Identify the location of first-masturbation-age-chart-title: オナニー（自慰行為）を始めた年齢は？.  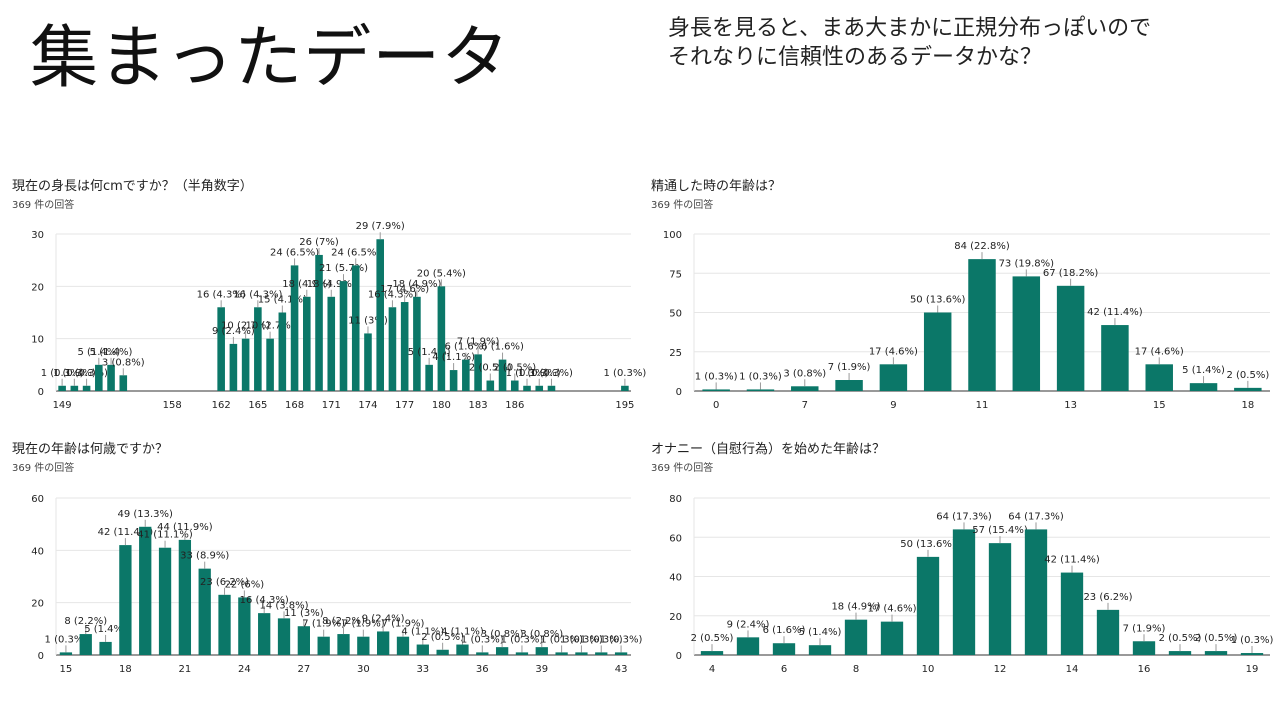
(768, 449).